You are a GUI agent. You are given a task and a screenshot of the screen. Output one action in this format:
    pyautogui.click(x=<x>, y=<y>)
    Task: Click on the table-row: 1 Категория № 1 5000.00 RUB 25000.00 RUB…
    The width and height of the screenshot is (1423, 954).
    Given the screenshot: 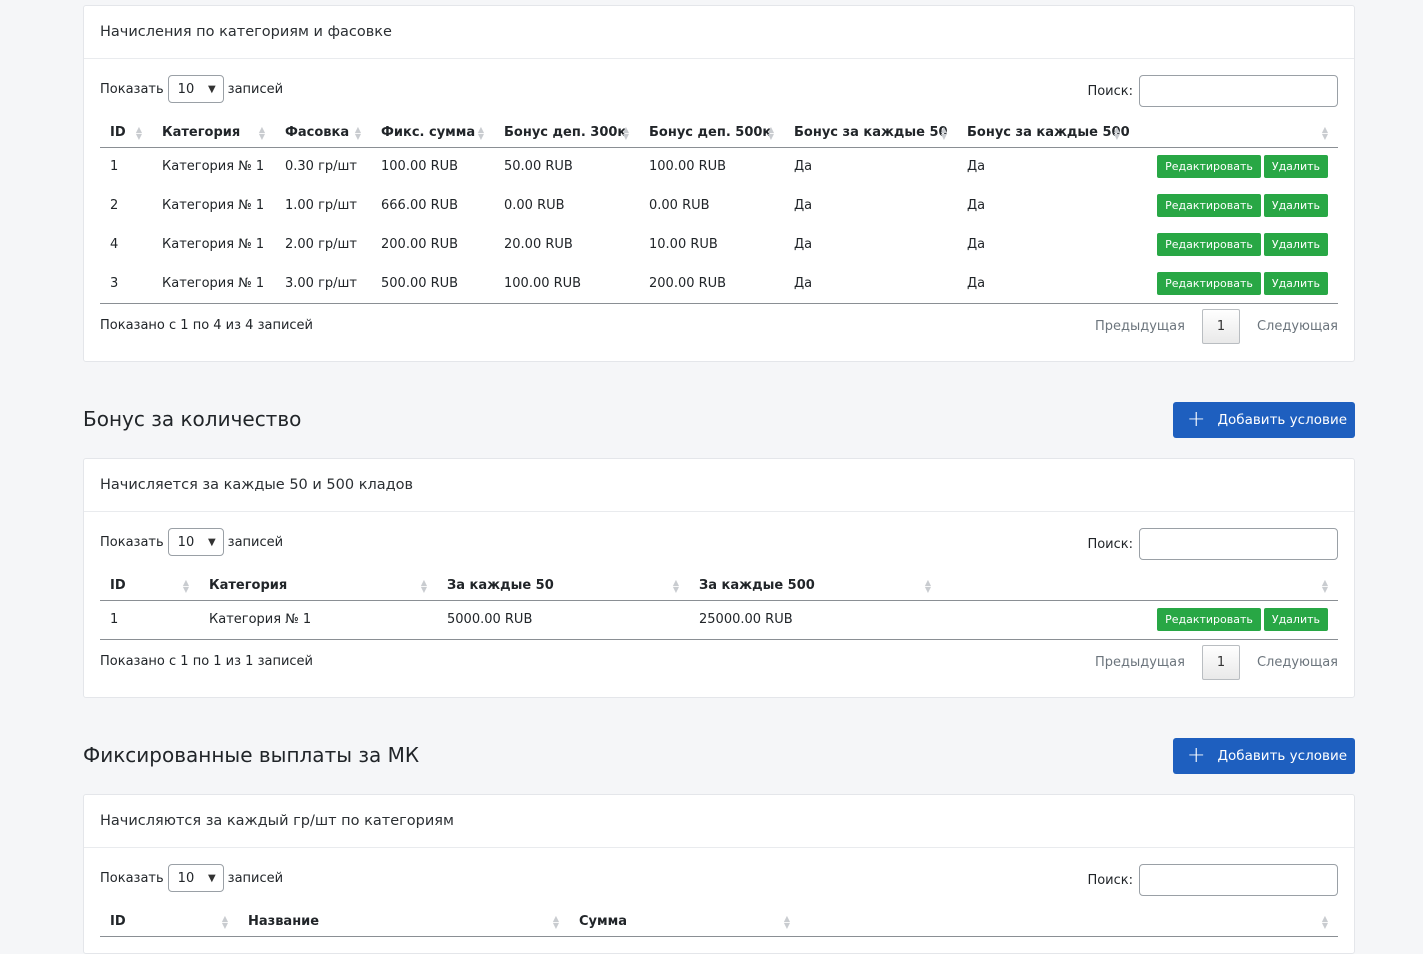 What is the action you would take?
    pyautogui.click(x=719, y=620)
    